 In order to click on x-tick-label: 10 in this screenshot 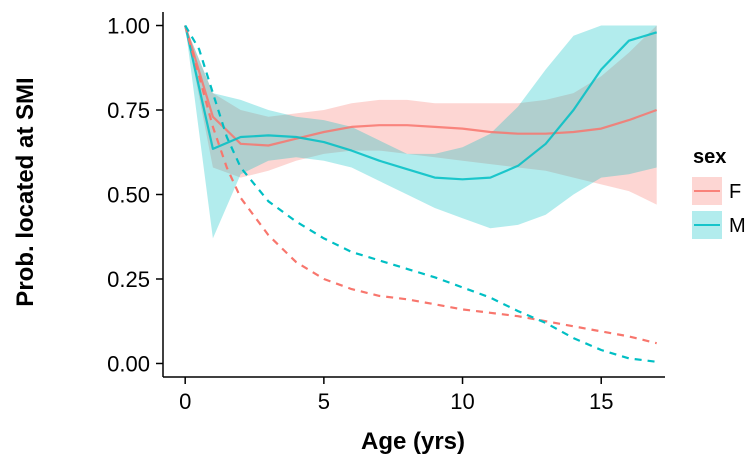, I will do `click(462, 401)`.